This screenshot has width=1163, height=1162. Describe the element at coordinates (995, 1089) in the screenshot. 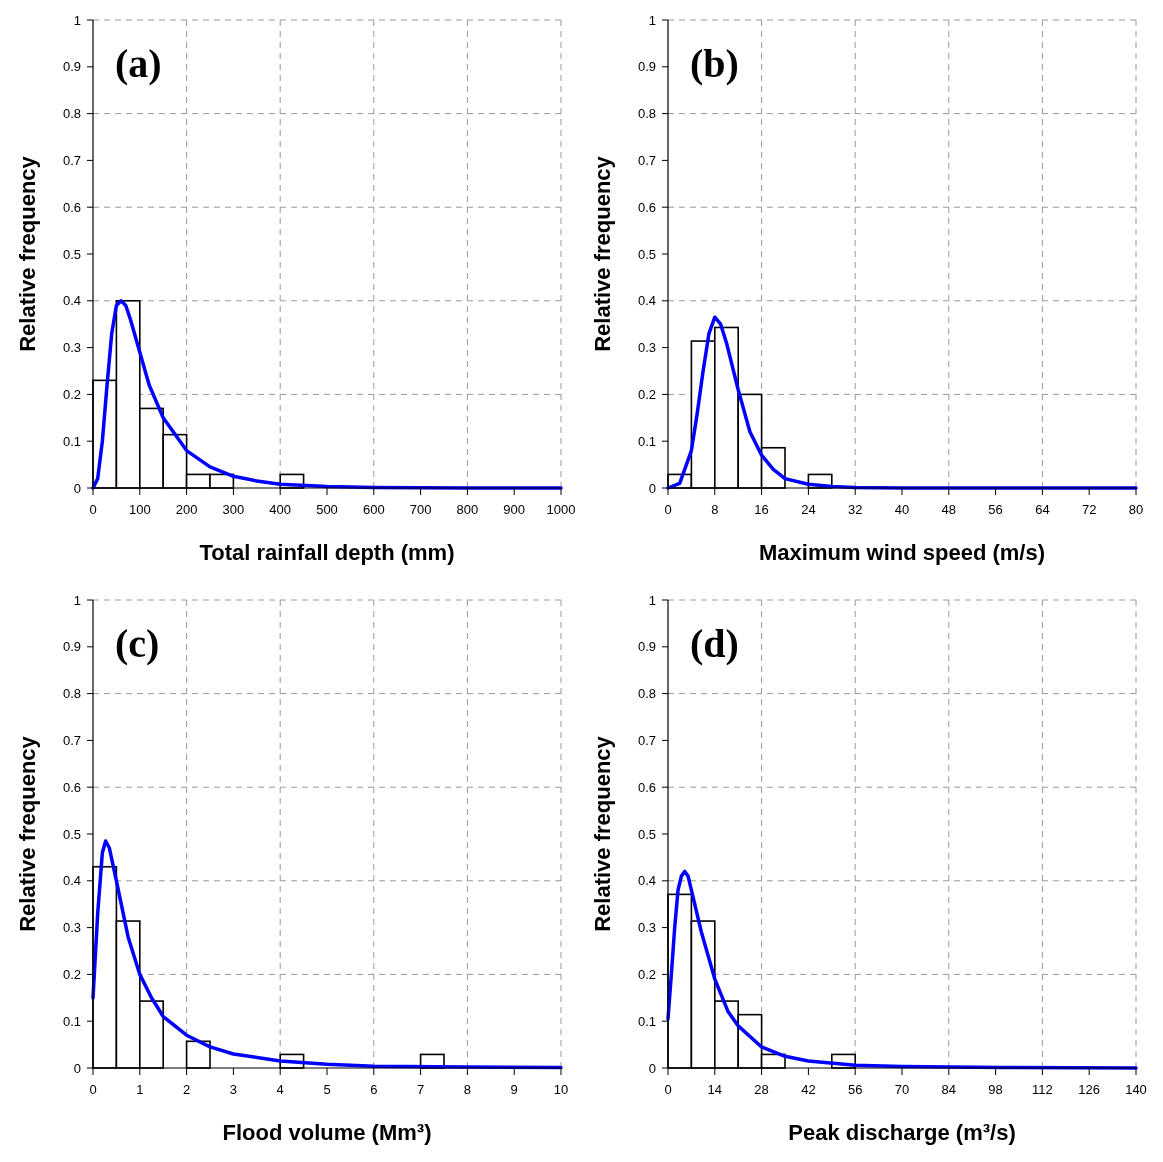

I see `x-tick-label: 98` at that location.